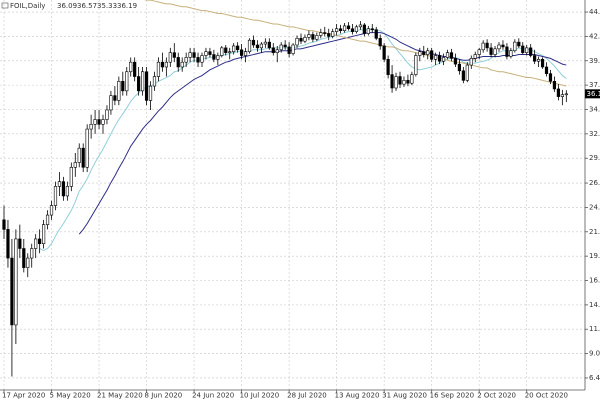  Describe the element at coordinates (592, 94) in the screenshot. I see `price-label-box` at that location.